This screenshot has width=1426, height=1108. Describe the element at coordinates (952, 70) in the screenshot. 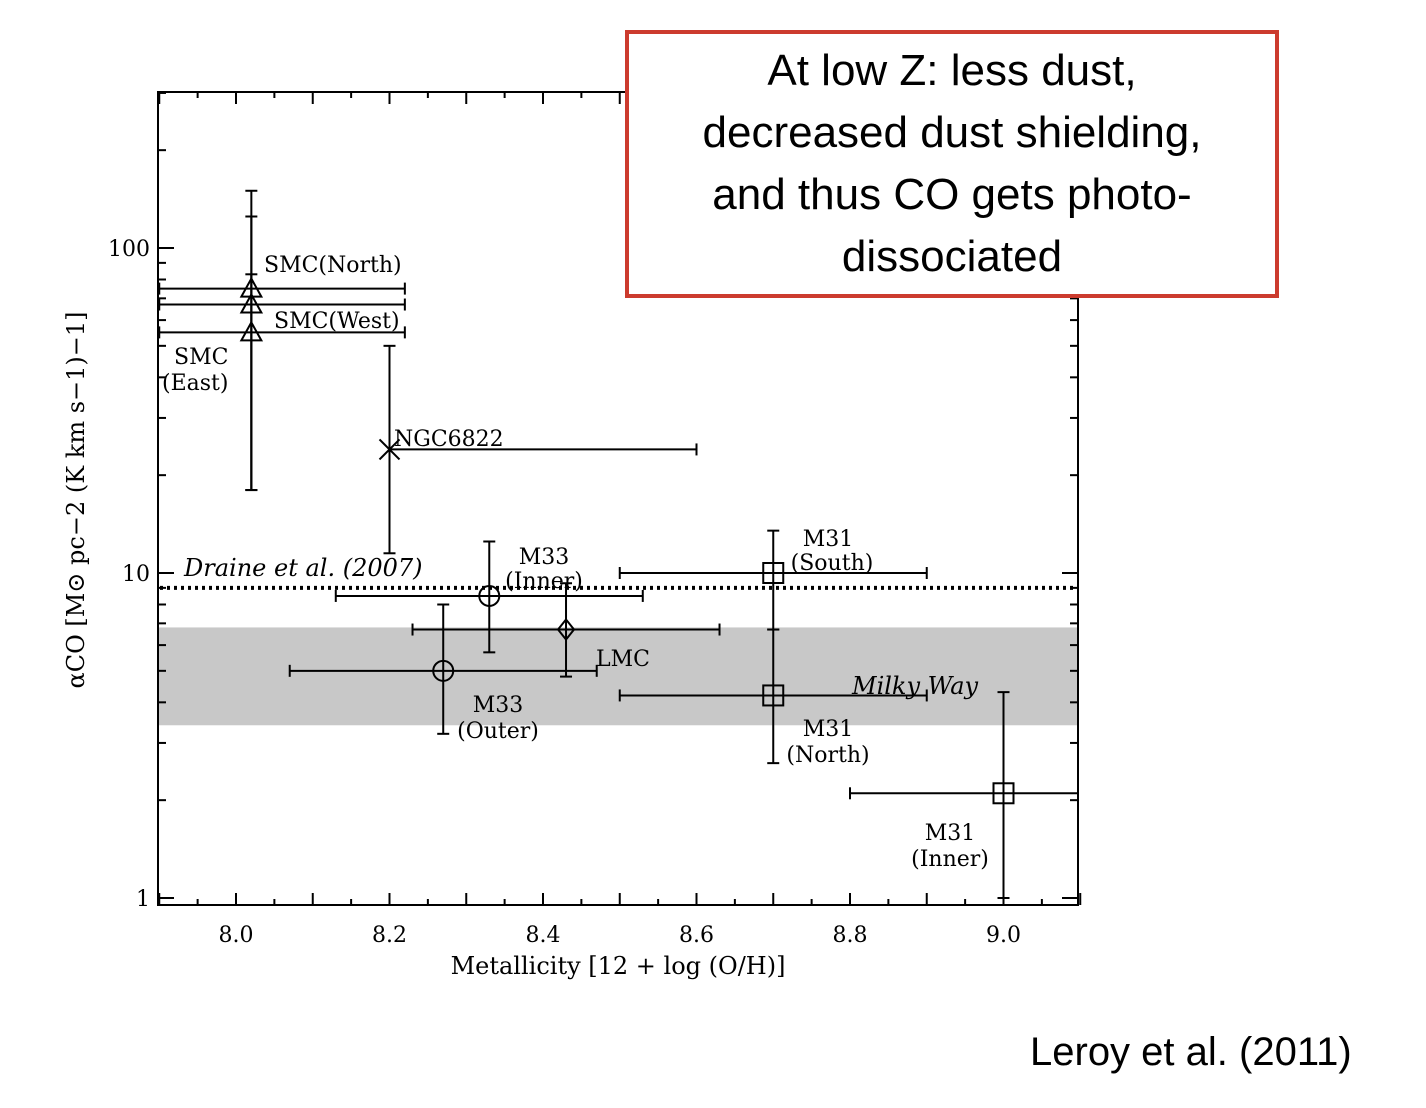

I see `callout-line: At low Z: less dust,` at that location.